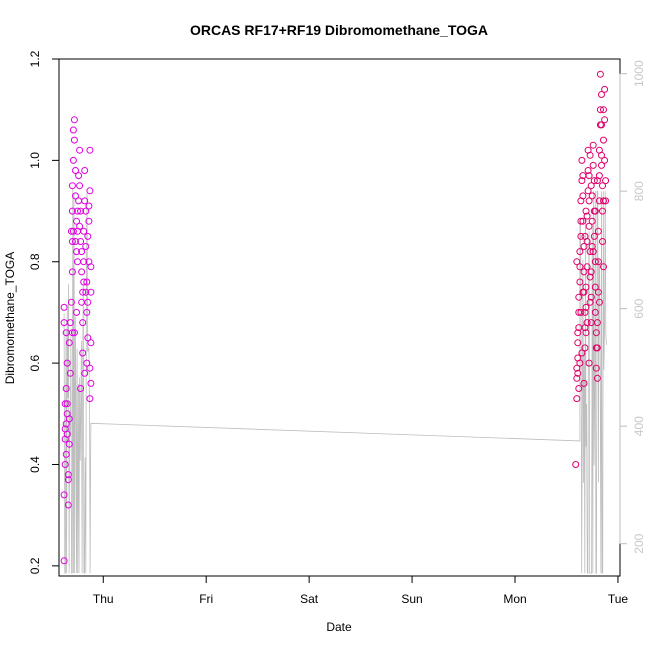 Image resolution: width=650 pixels, height=650 pixels. What do you see at coordinates (639, 543) in the screenshot?
I see `secondary-y-tick-label: 200` at bounding box center [639, 543].